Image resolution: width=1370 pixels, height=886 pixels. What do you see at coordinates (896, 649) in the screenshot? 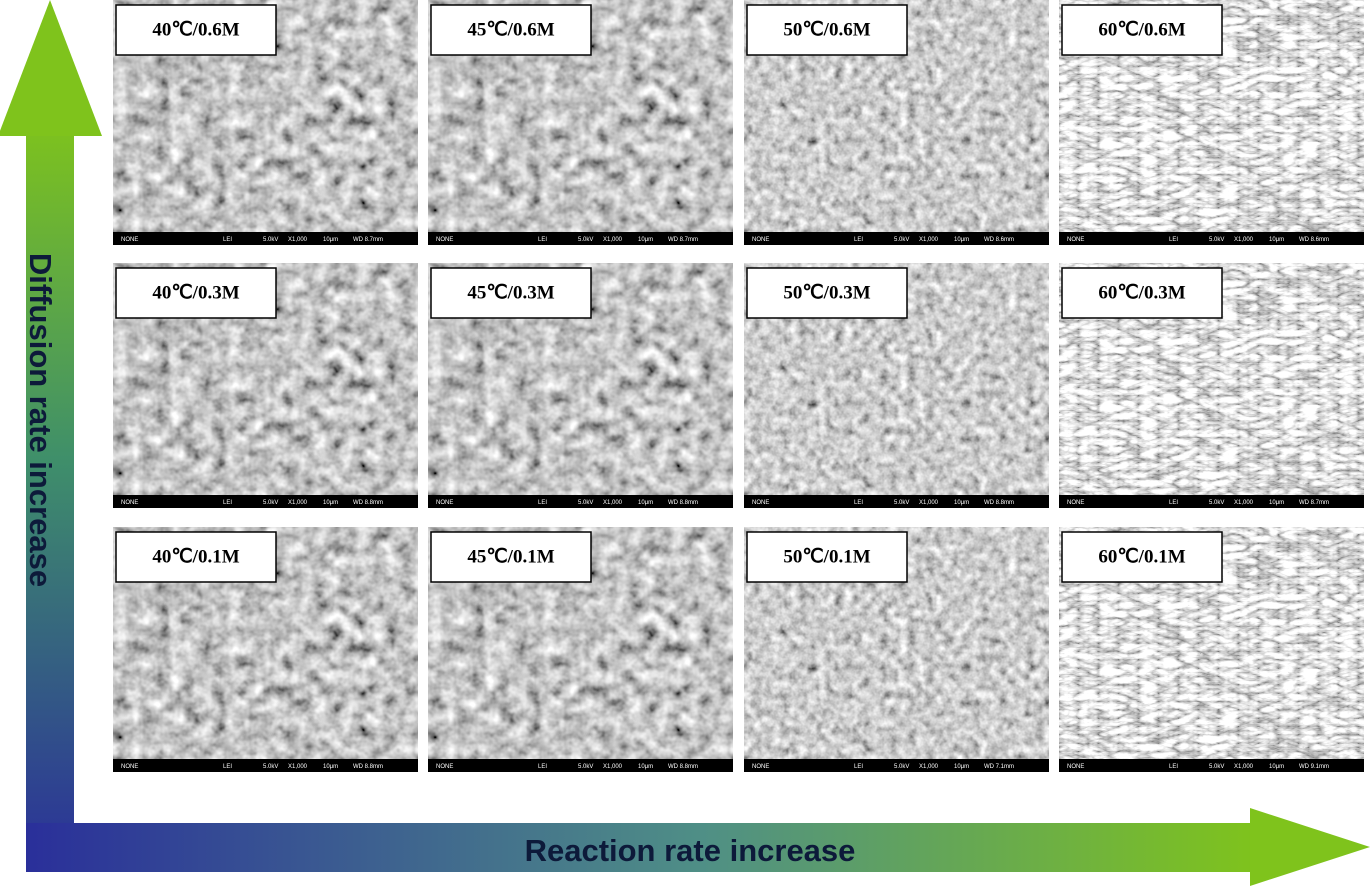
I see `sem-panel: NONE LEI 5.0kV X1,000 10μm WD 7.1mm 50℃/0.1M` at bounding box center [896, 649].